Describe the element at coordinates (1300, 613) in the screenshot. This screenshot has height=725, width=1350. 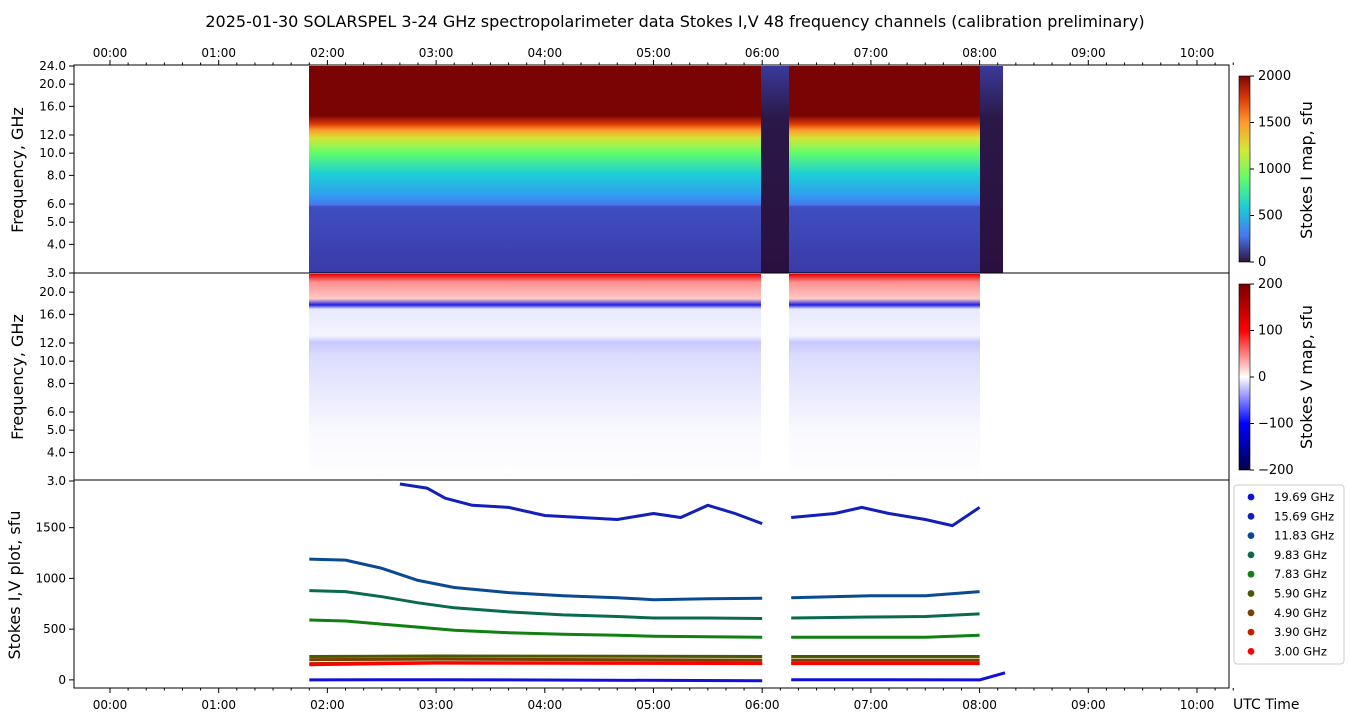
I see `legend-label: 4.90 GHz` at that location.